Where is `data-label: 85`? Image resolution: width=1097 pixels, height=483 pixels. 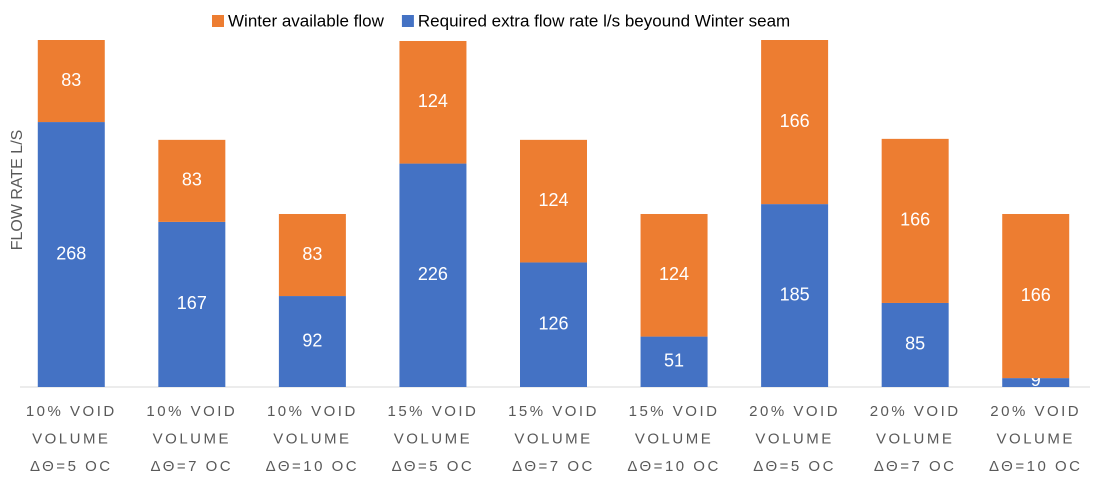
data-label: 85 is located at coordinates (915, 344).